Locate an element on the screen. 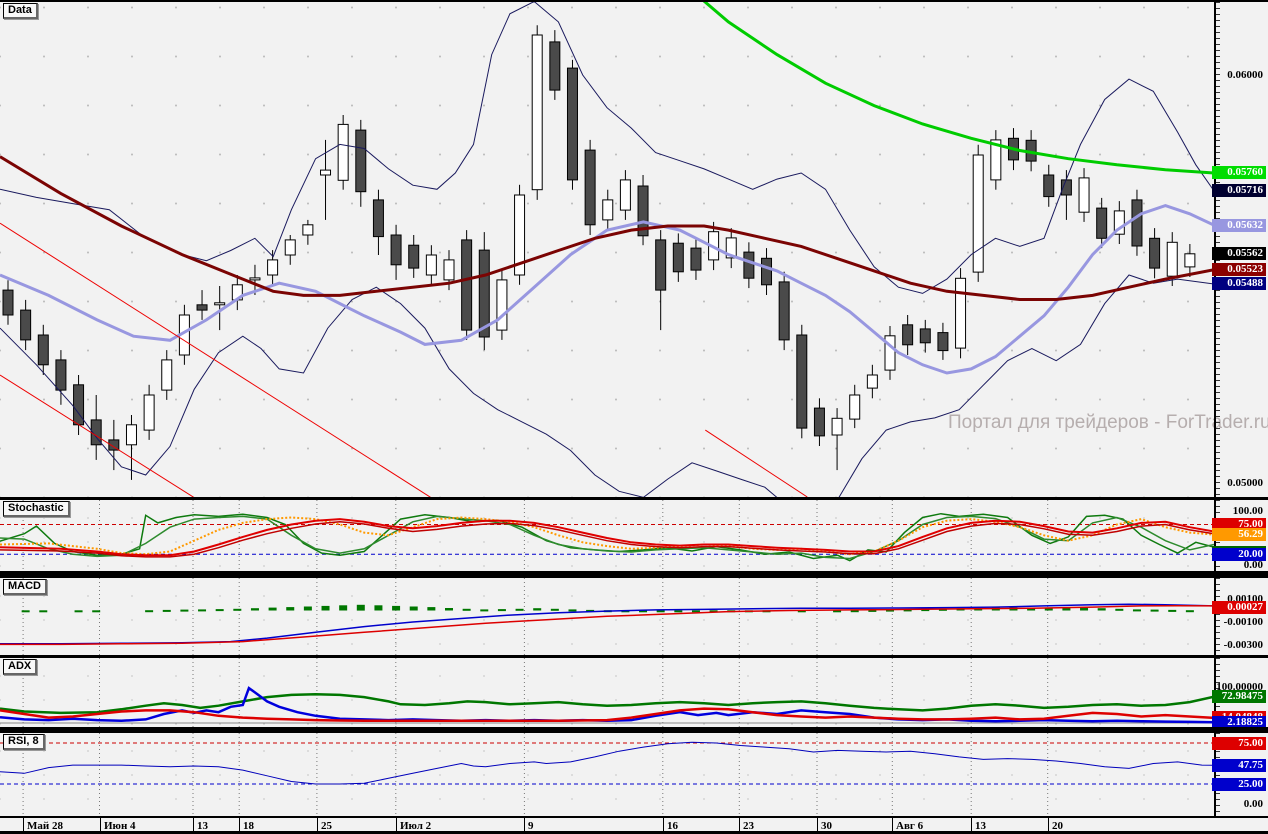  adx-rsi-divider is located at coordinates (634, 730).